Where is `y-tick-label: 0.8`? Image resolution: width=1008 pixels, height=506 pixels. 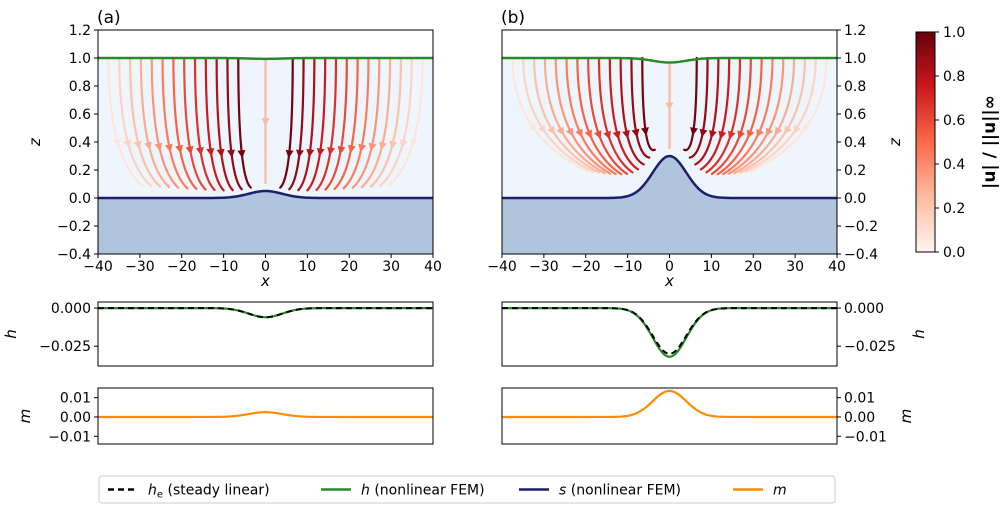
y-tick-label: 0.8 is located at coordinates (855, 87).